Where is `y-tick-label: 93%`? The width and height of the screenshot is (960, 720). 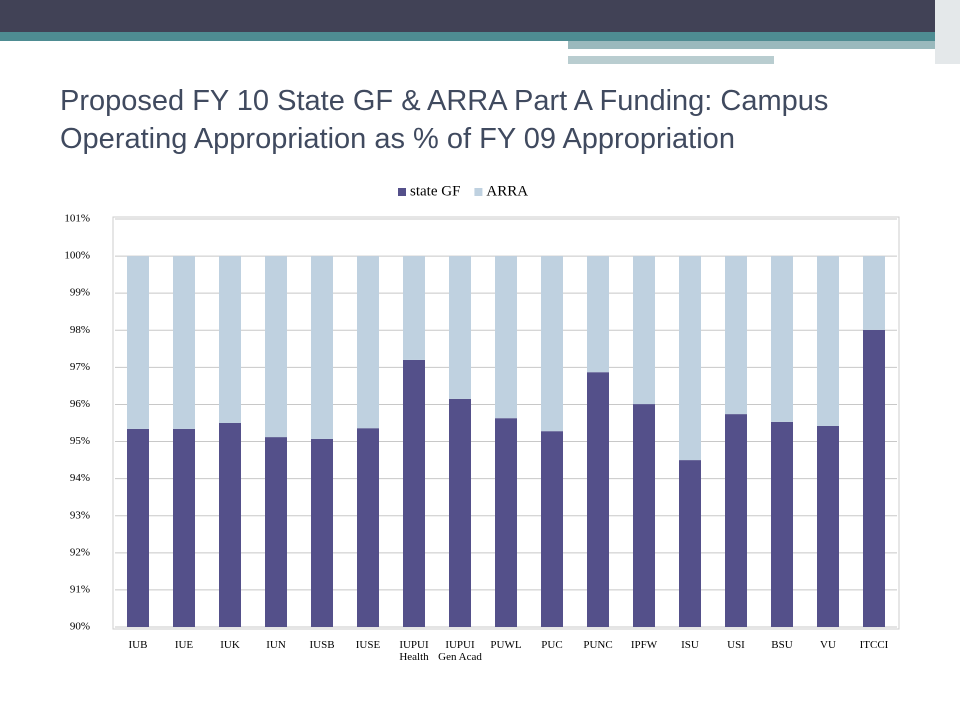 y-tick-label: 93% is located at coordinates (80, 515).